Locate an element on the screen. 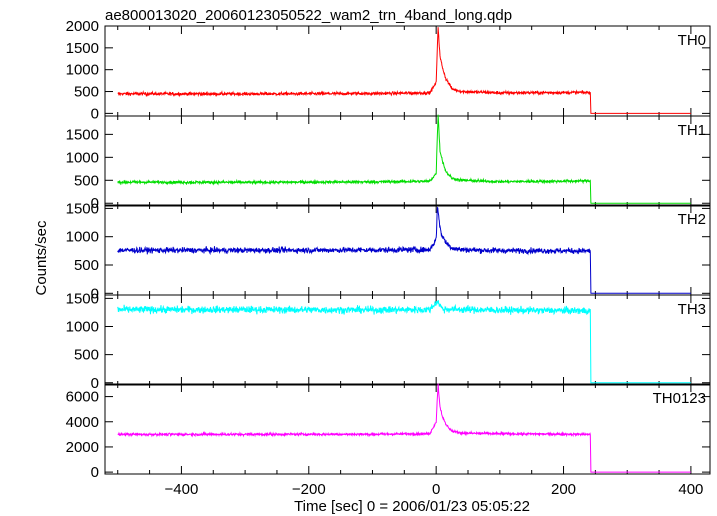 Image resolution: width=717 pixels, height=516 pixels. x-axis-title: Time [sec] 0 = 2006/01/23 05:05:22 is located at coordinates (412, 506).